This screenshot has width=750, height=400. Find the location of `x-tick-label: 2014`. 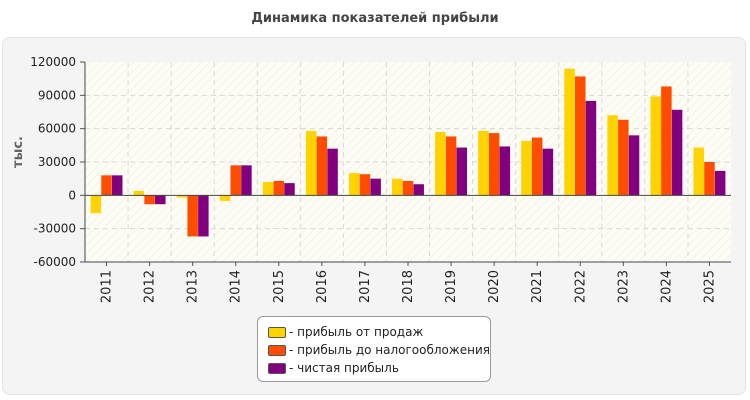

x-tick-label: 2014 is located at coordinates (236, 286).